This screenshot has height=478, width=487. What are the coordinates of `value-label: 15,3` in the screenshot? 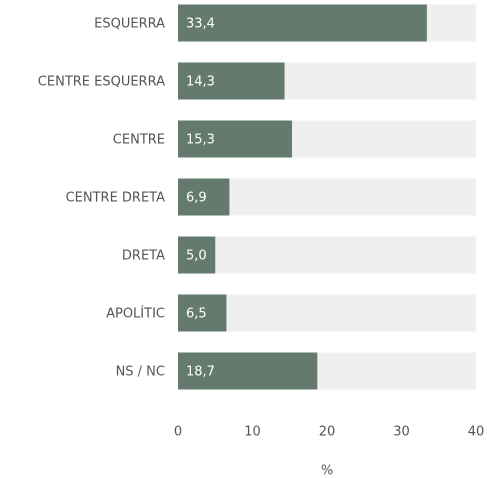 It's located at (200, 140).